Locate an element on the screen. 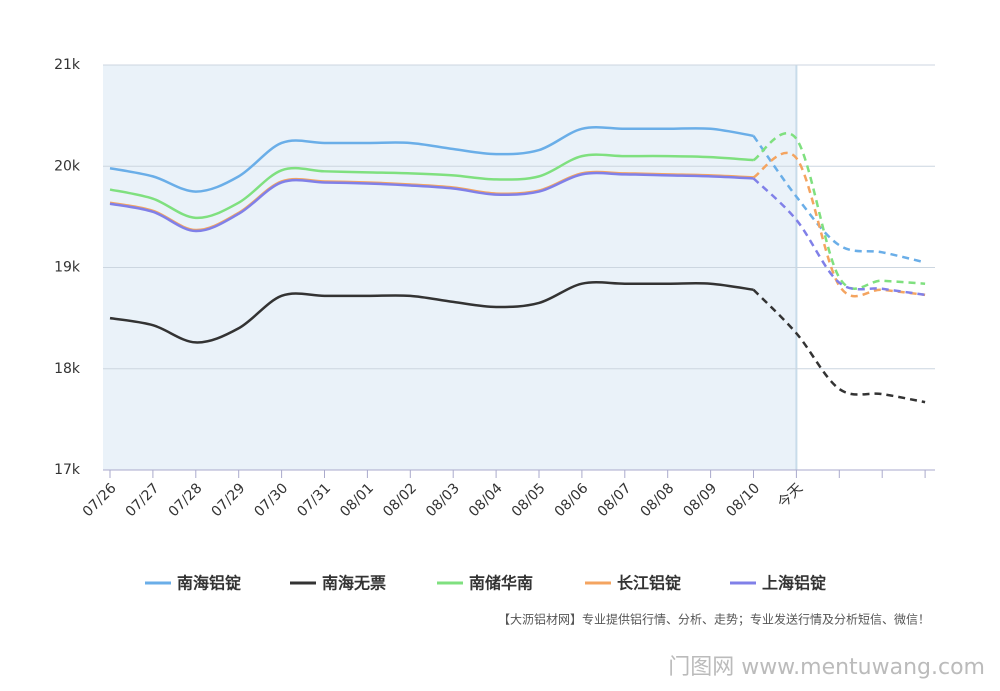  legend-label: 上海铝锭 is located at coordinates (794, 583).